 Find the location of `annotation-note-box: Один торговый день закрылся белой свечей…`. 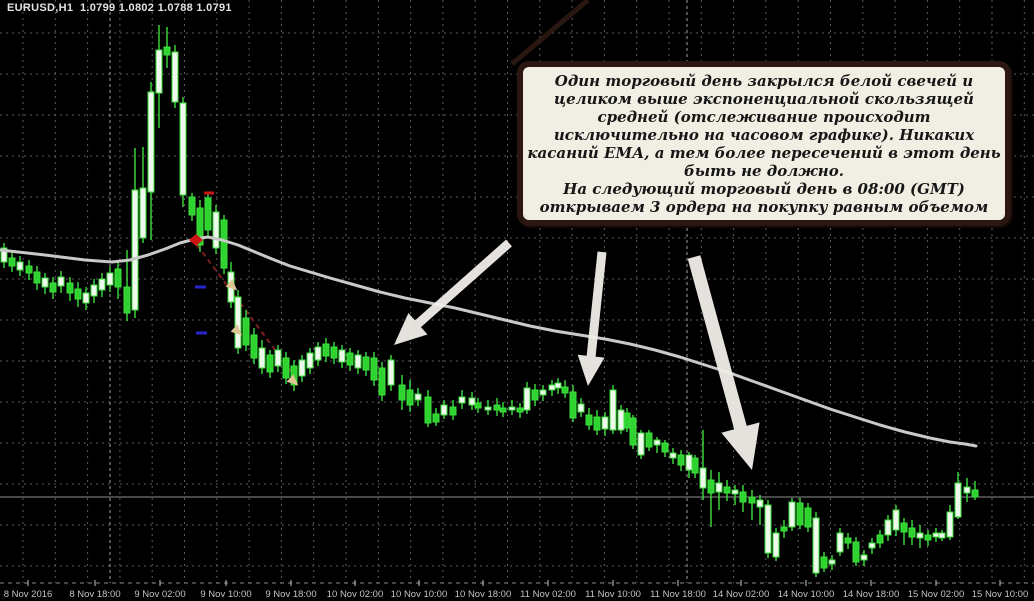

annotation-note-box: Один торговый день закрылся белой свечей… is located at coordinates (764, 143).